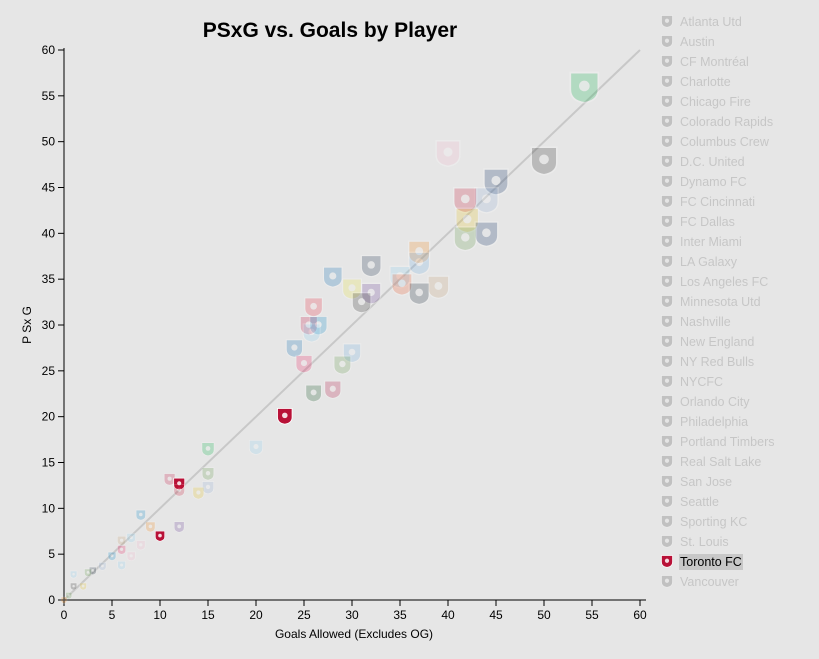  Describe the element at coordinates (735, 202) in the screenshot. I see `legend-item: FC Cincinnati` at that location.